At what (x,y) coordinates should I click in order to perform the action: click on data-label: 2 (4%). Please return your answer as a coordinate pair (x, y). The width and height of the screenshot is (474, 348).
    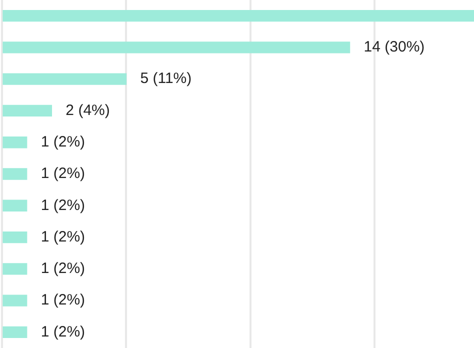
    Looking at the image, I should click on (88, 110).